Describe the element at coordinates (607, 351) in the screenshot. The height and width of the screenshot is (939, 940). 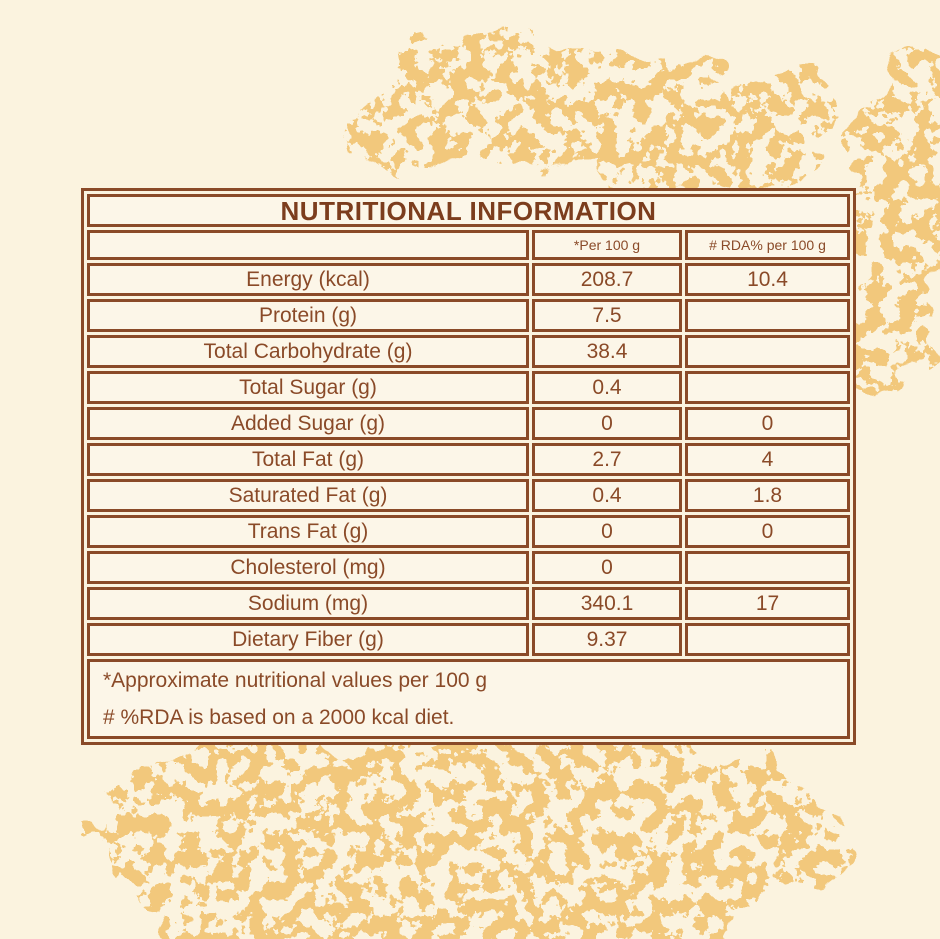
I see `row-per100-value: 38.4` at that location.